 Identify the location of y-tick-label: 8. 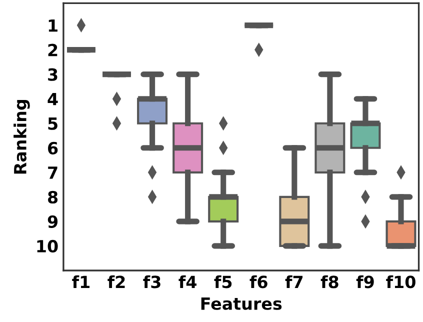
(53, 197).